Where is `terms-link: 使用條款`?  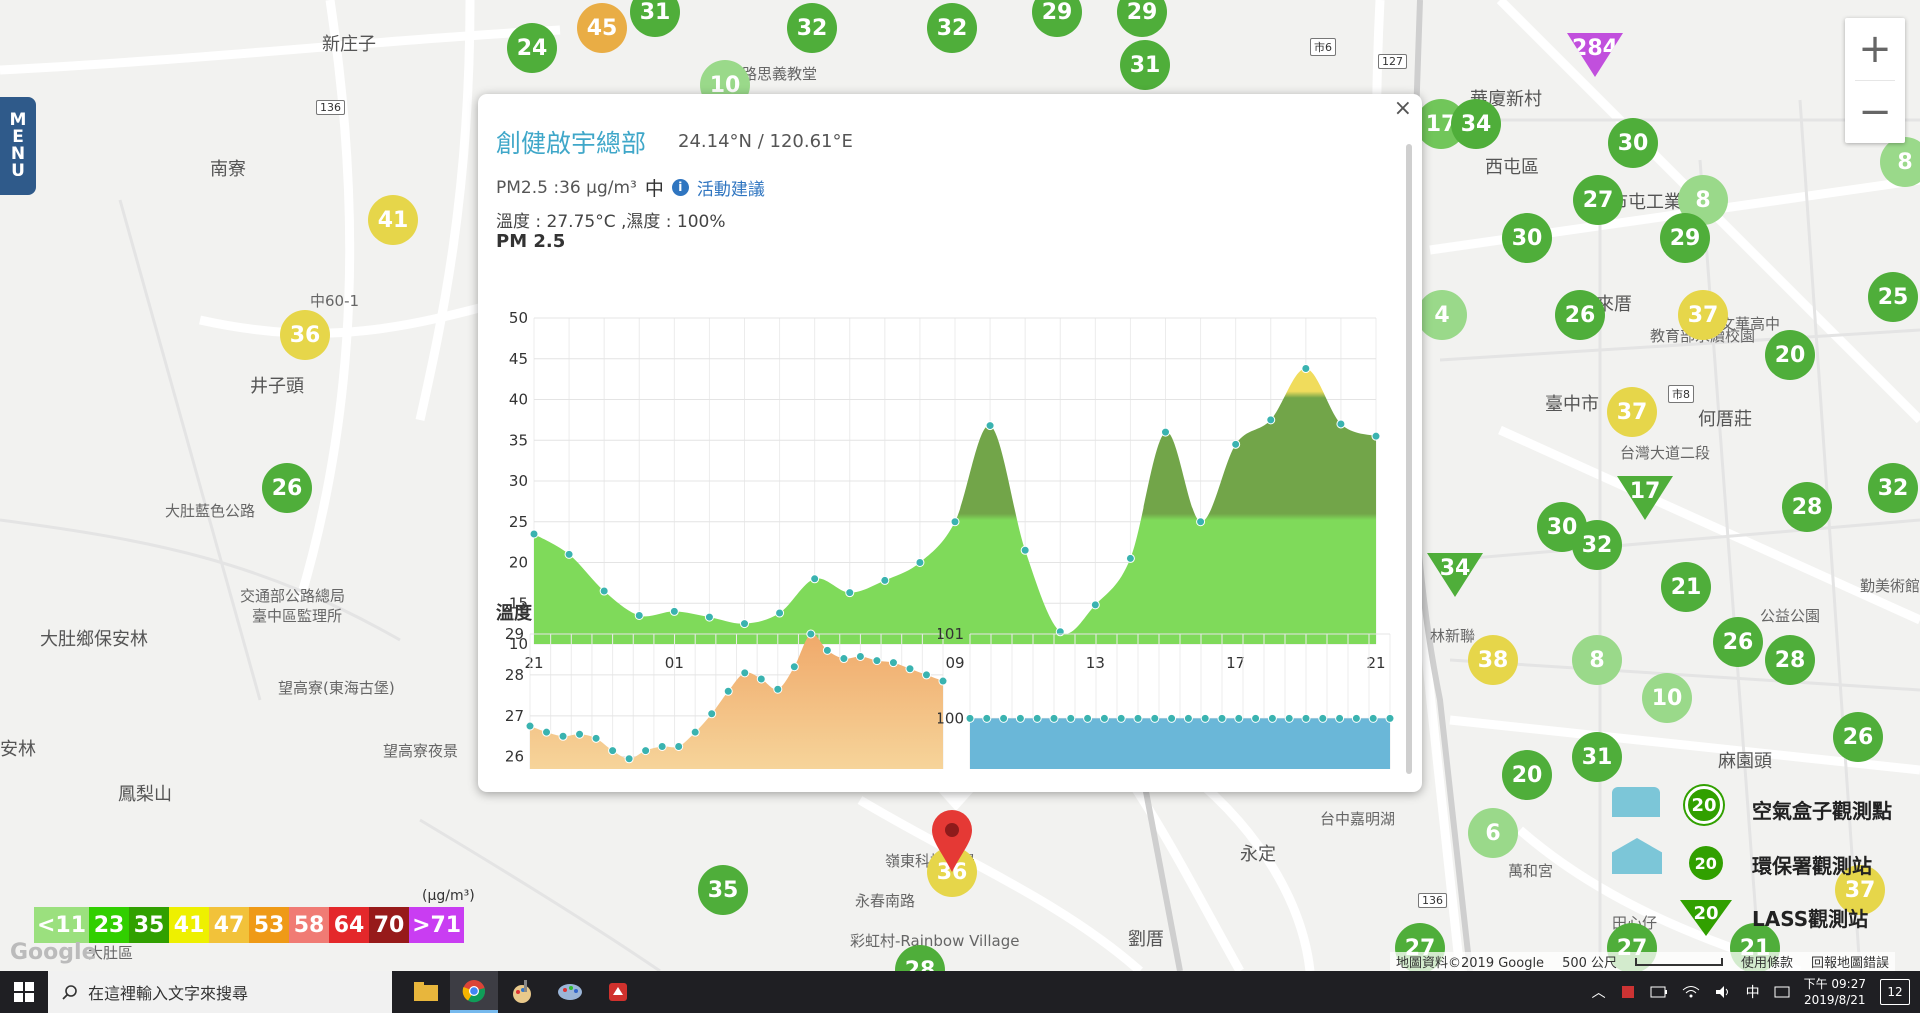 terms-link: 使用條款 is located at coordinates (1767, 963).